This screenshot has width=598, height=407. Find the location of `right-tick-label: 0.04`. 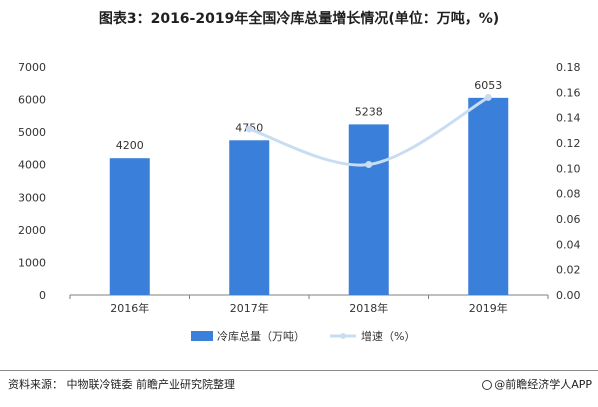

right-tick-label: 0.04 is located at coordinates (568, 244).